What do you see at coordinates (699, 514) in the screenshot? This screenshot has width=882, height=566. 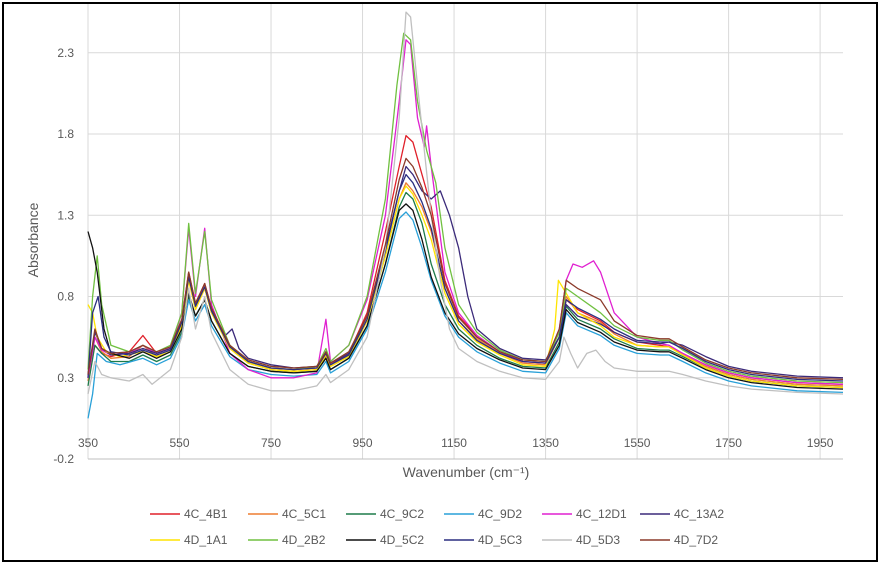 I see `legend-label: 4C_13A2` at bounding box center [699, 514].